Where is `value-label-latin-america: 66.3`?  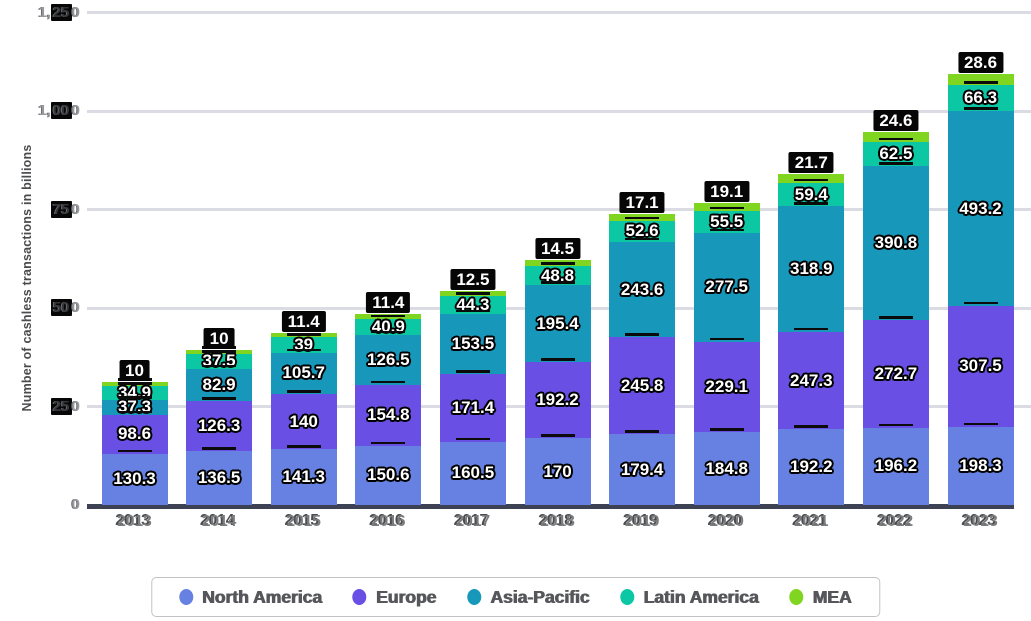
value-label-latin-america: 66.3 is located at coordinates (980, 98).